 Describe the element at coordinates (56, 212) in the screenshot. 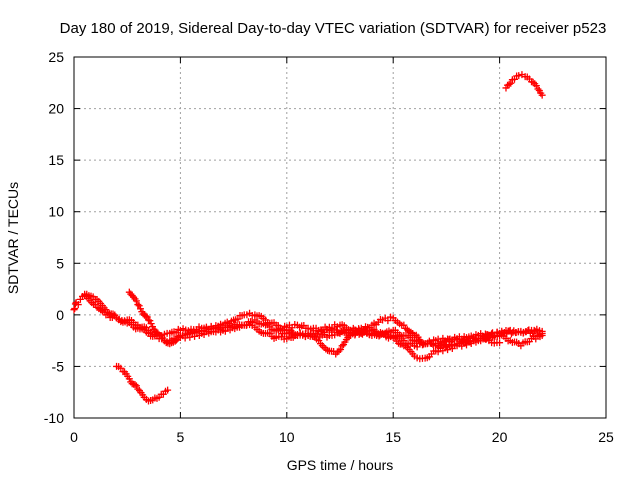

I see `y-tick-label: 10` at that location.